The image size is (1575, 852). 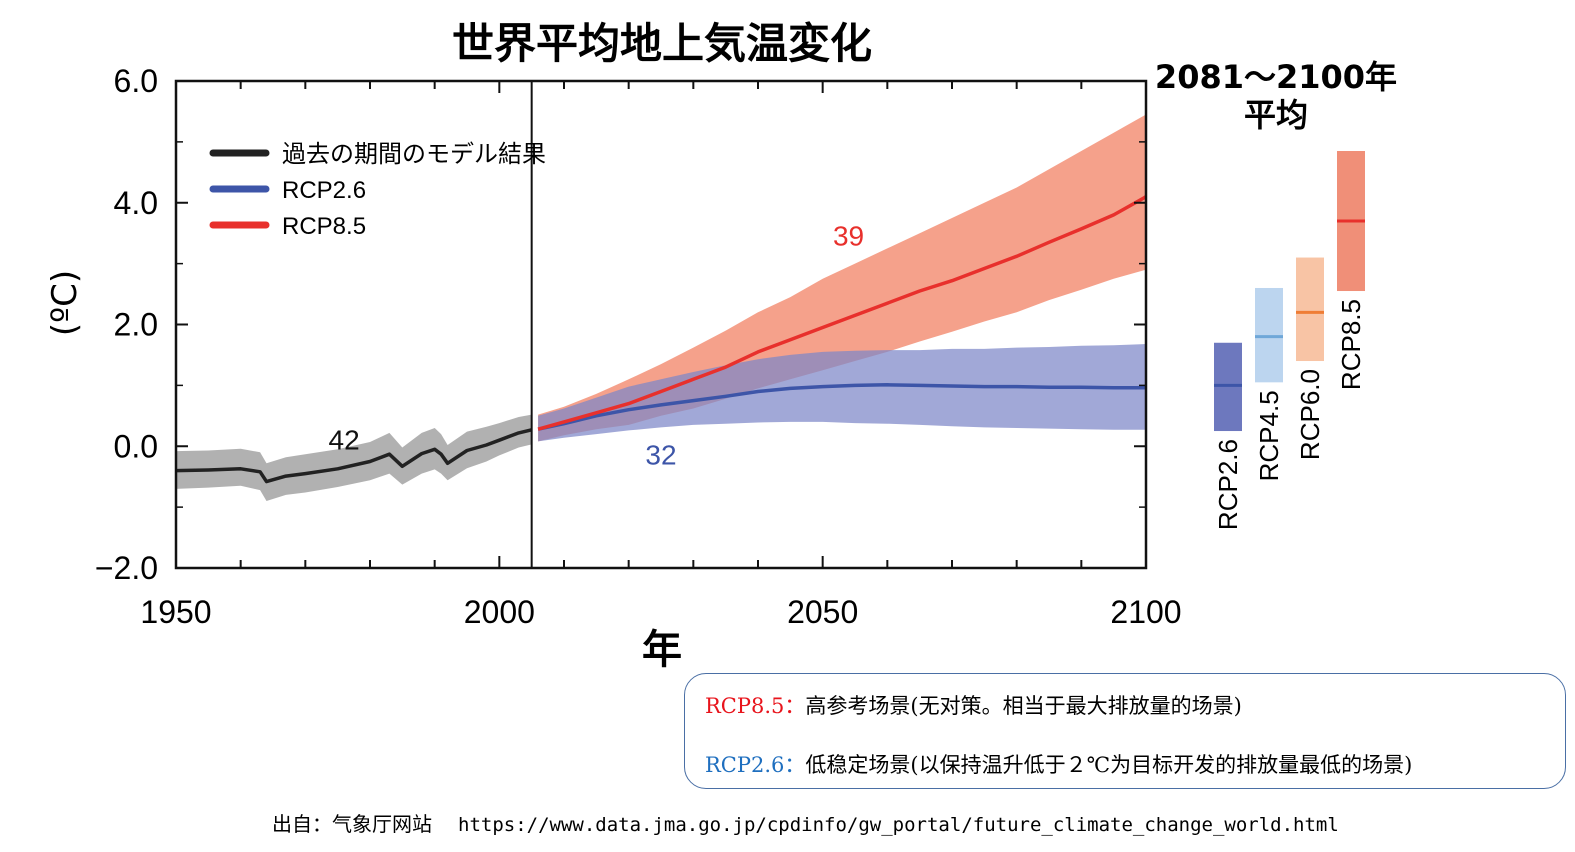 What do you see at coordinates (324, 190) in the screenshot?
I see `legend-label: RCP2.6` at bounding box center [324, 190].